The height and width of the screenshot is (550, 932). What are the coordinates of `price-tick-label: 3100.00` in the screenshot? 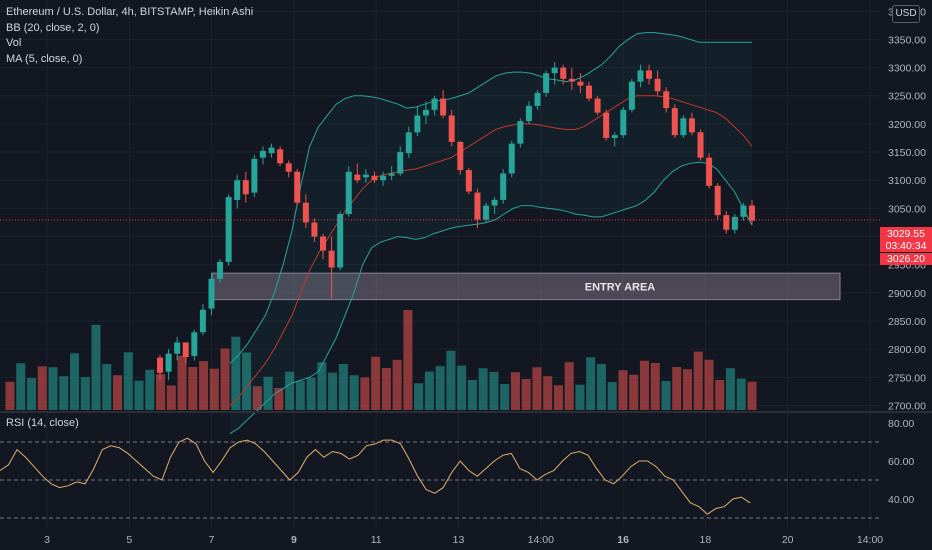 It's located at (907, 181).